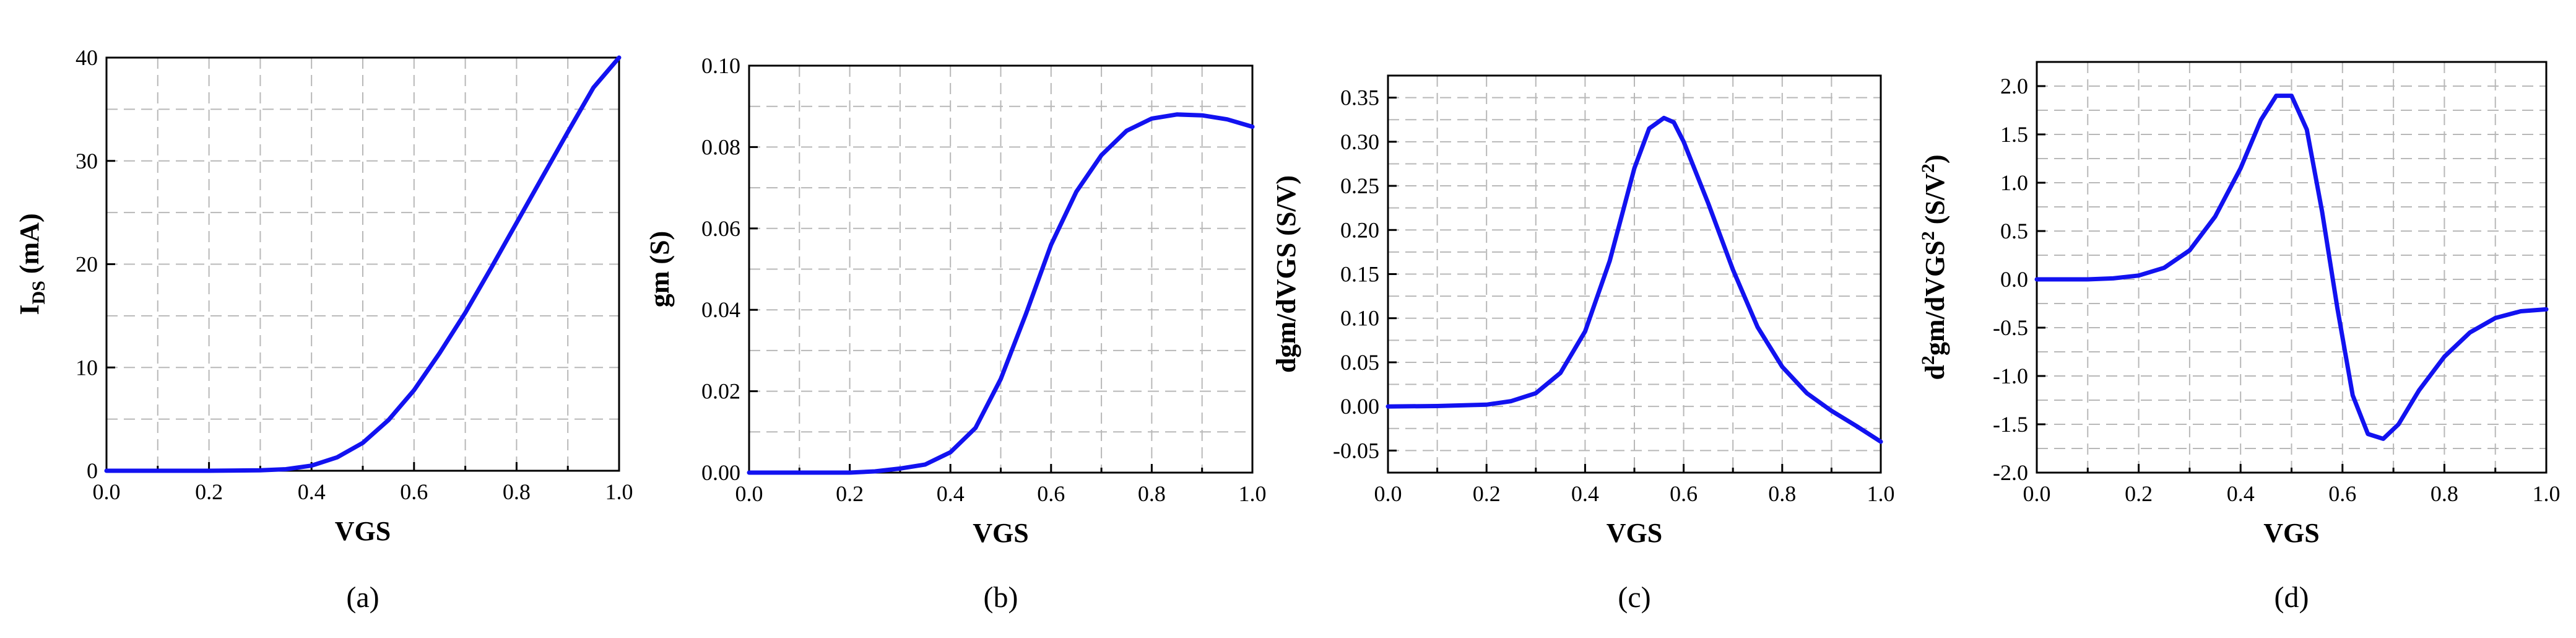 This screenshot has height=638, width=2576. Describe the element at coordinates (2010, 424) in the screenshot. I see `y-tick-label: -1.5` at that location.